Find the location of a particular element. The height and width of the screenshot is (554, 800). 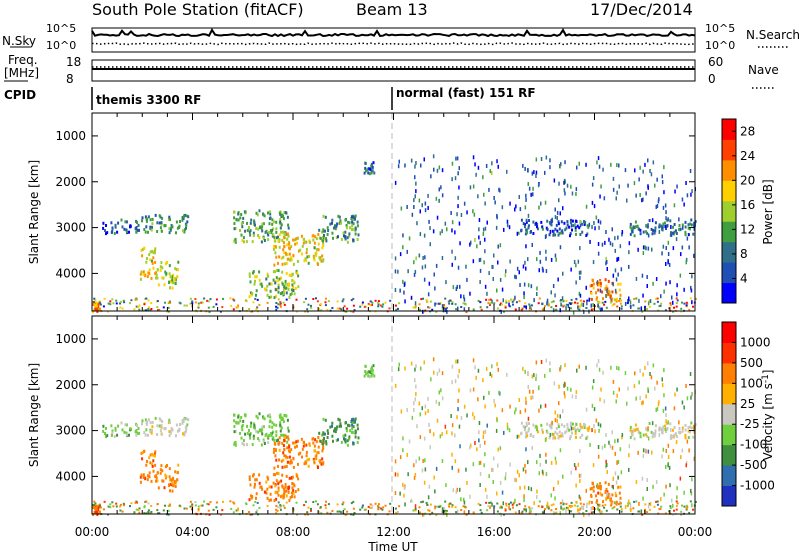

power-colorbar-segment is located at coordinates (729, 191).